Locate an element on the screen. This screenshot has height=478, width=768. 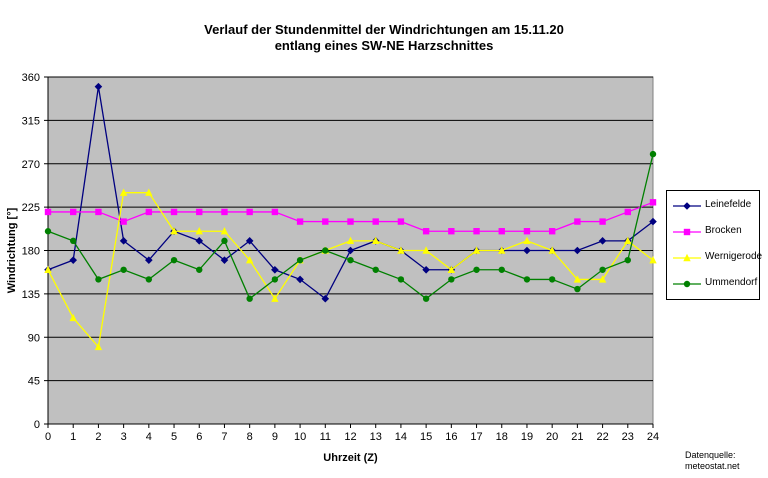
legend-marker-wernigerode is located at coordinates (687, 257).